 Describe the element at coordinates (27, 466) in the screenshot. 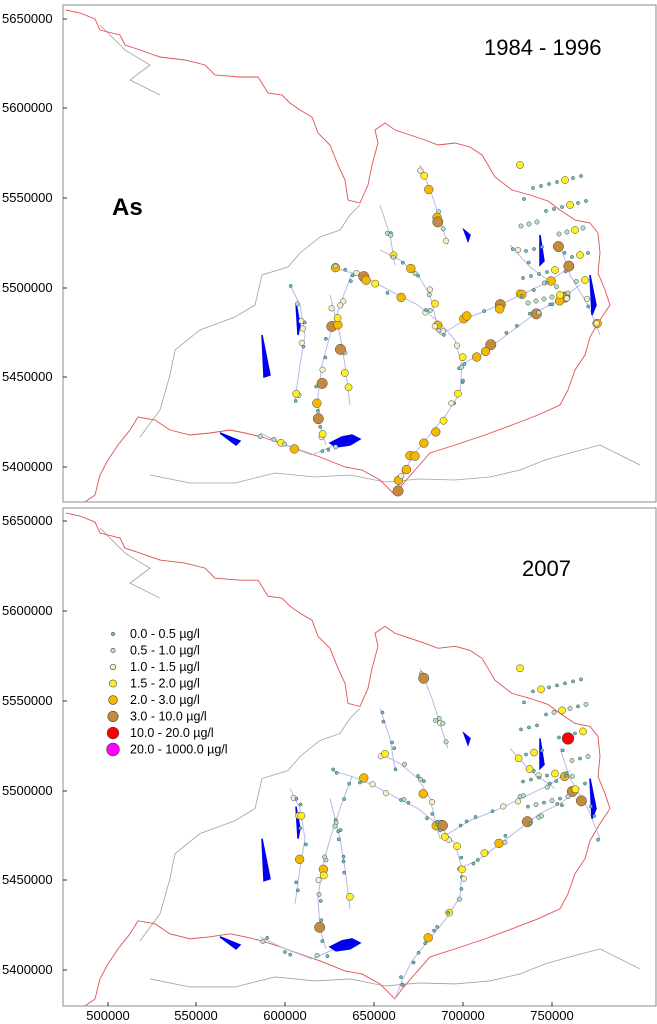

I see `y-tick-label: 5400000` at that location.